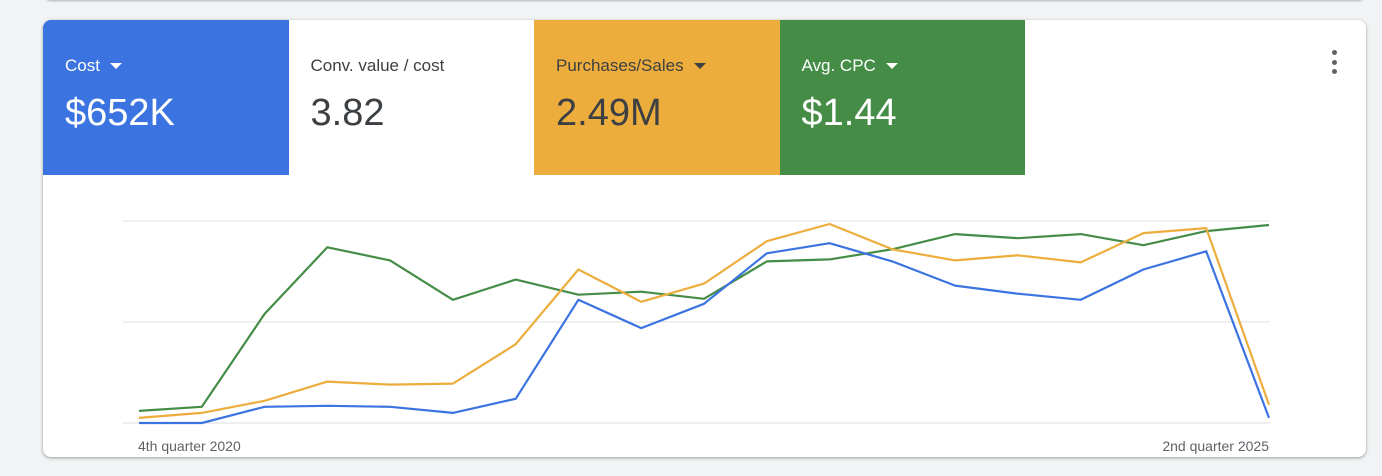 Image resolution: width=1382 pixels, height=476 pixels. I want to click on metric-tile-purchases-sales: Purchases/Sales 2.49M, so click(657, 97).